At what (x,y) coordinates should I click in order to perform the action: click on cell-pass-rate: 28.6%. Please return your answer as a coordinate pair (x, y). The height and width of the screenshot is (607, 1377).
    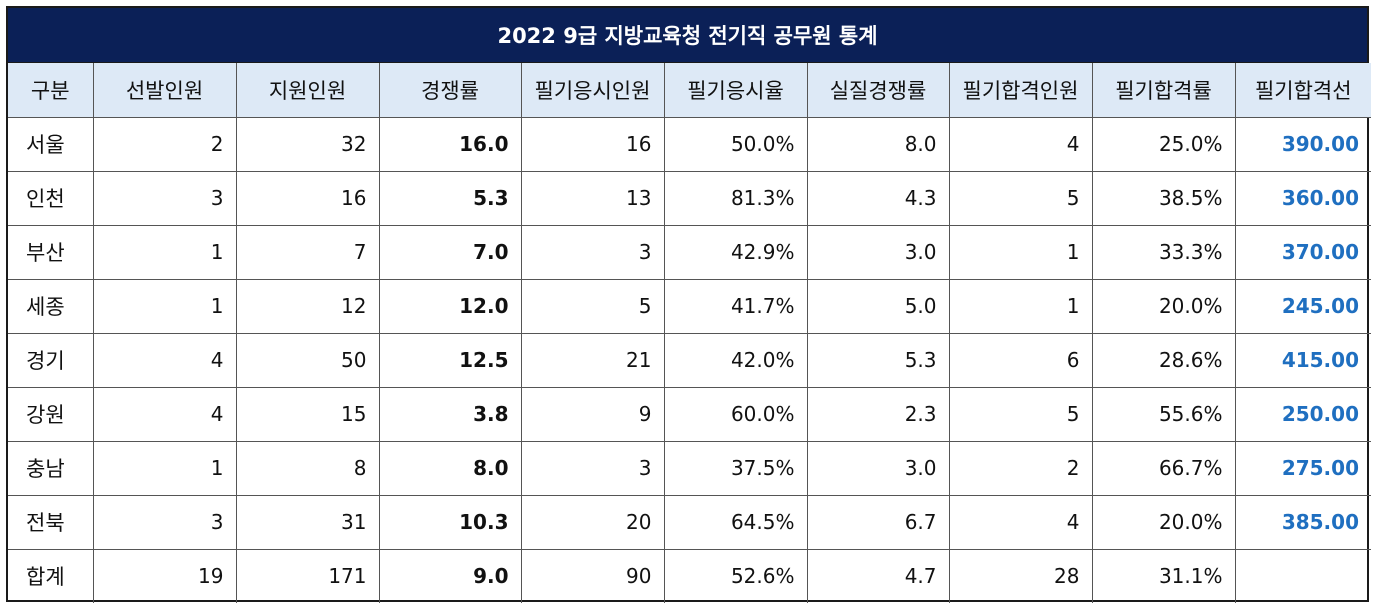
    Looking at the image, I should click on (1163, 360).